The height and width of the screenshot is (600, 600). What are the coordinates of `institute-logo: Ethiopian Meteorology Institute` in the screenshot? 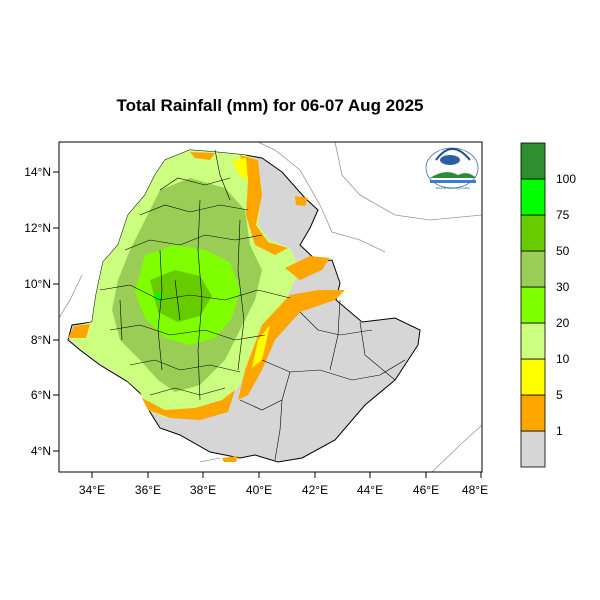 It's located at (452, 168).